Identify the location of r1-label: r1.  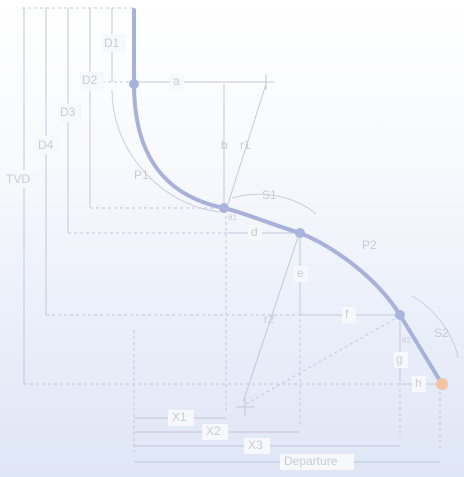
(245, 145).